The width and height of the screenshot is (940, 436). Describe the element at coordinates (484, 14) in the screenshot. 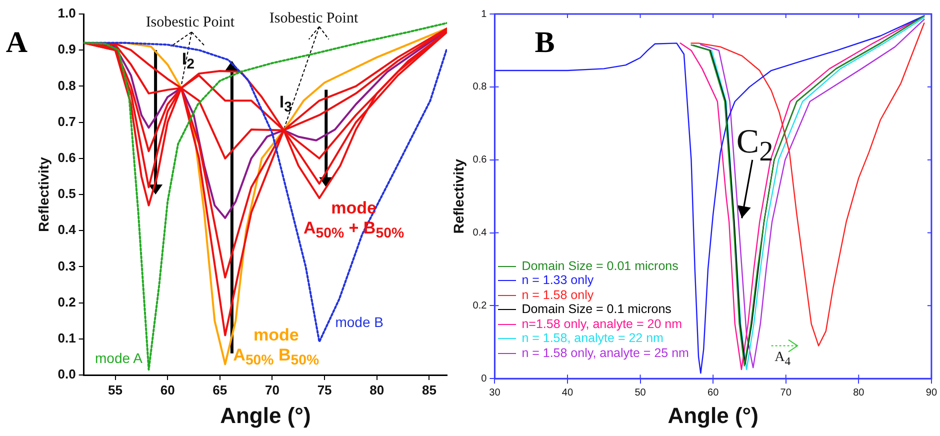

I see `y-tick-label: 1` at that location.